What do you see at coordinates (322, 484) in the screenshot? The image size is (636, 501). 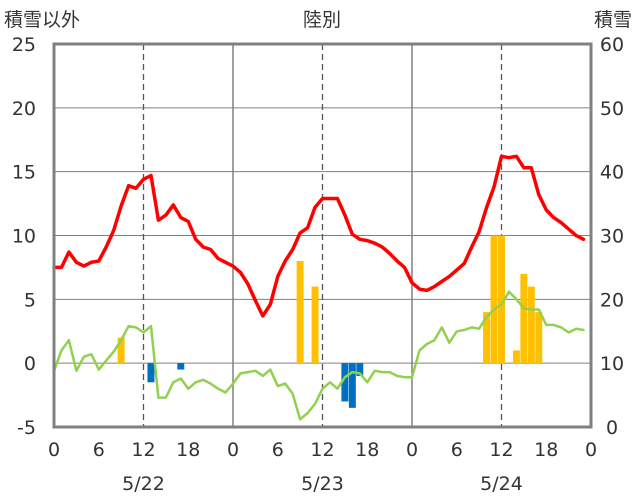 I see `day-label: 5/23` at bounding box center [322, 484].